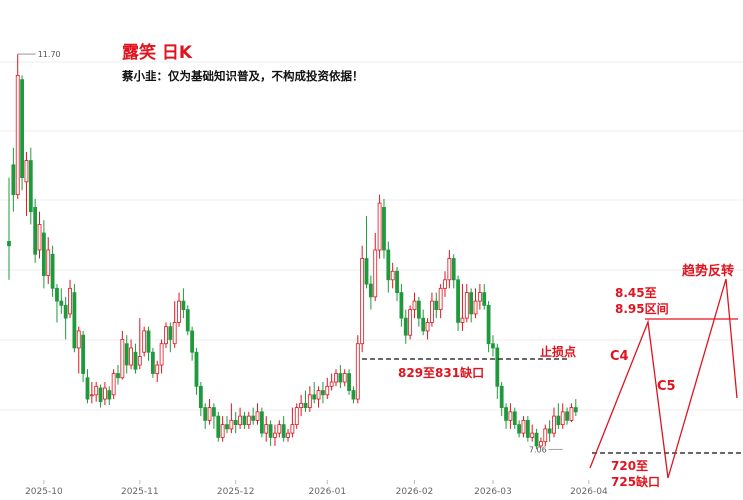 The height and width of the screenshot is (500, 743). What do you see at coordinates (327, 492) in the screenshot?
I see `x-tick-label: 2026-01` at bounding box center [327, 492].